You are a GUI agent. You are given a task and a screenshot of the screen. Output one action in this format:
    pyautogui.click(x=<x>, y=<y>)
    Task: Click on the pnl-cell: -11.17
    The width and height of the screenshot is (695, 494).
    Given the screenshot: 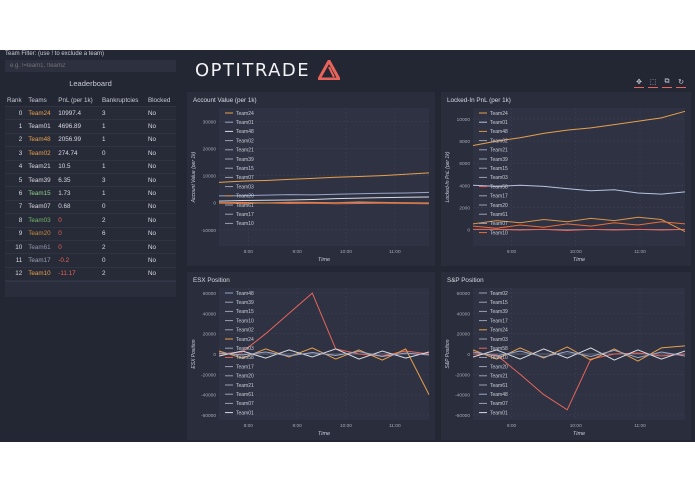 What is the action you would take?
    pyautogui.click(x=78, y=273)
    